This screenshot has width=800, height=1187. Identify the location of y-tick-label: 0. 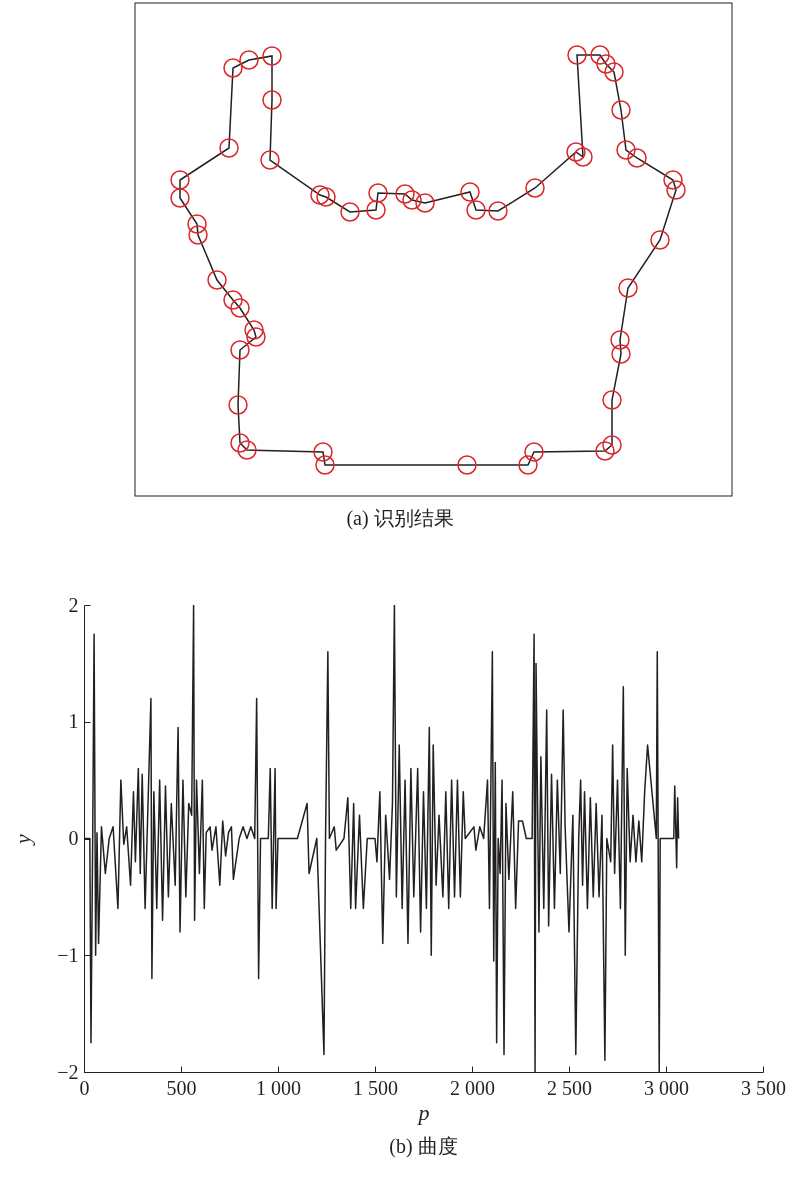
(73, 838).